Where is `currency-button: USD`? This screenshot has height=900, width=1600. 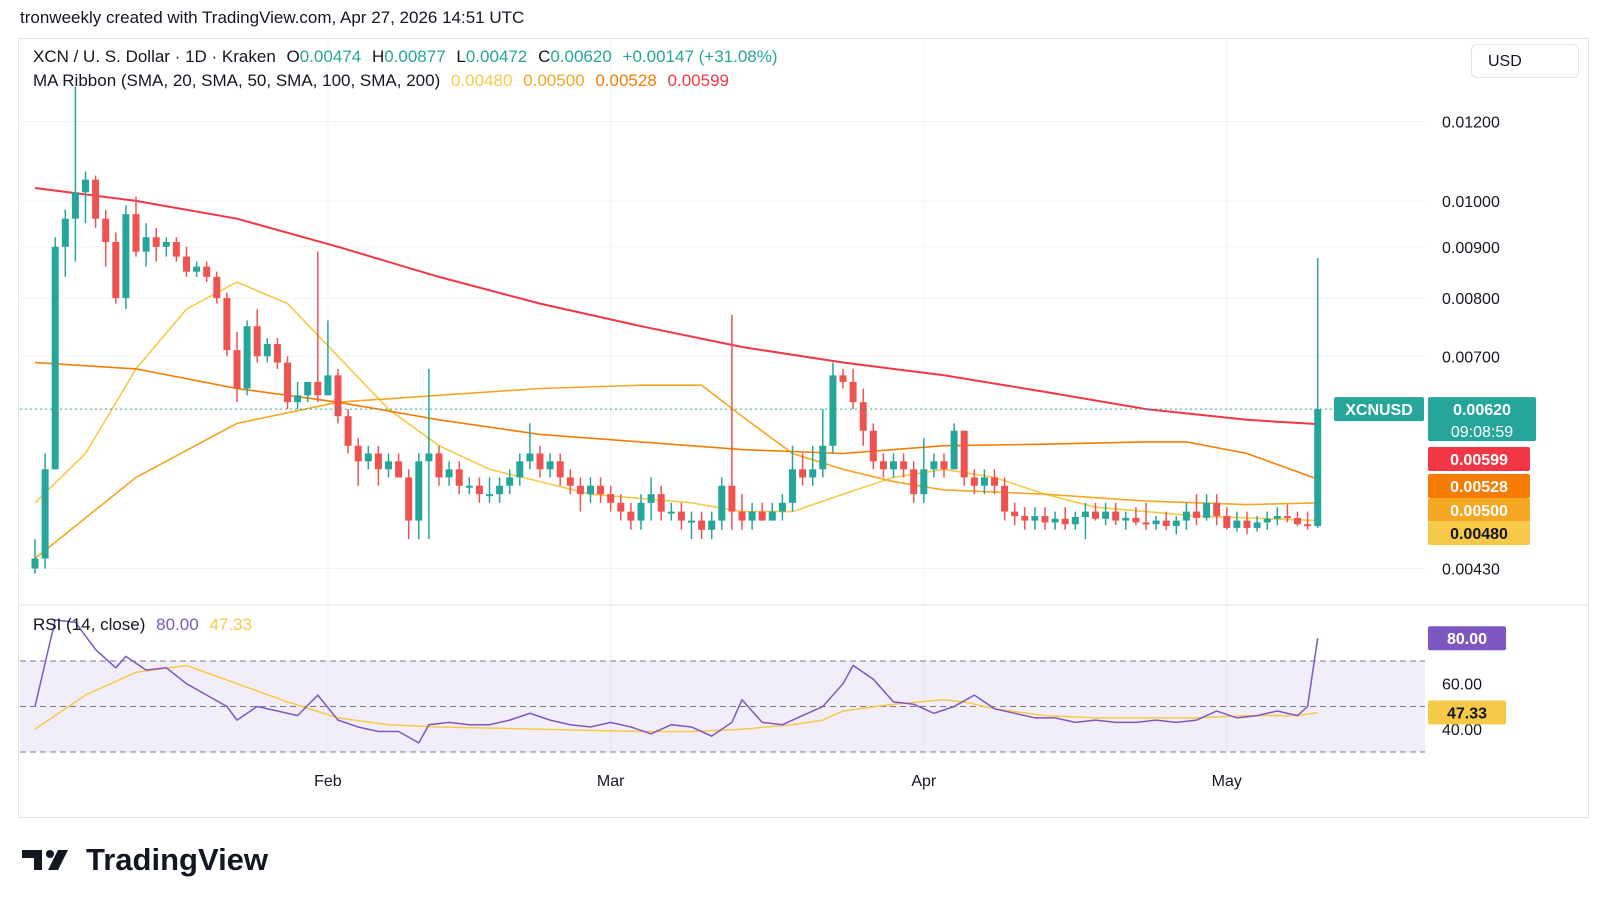
currency-button: USD is located at coordinates (1525, 61).